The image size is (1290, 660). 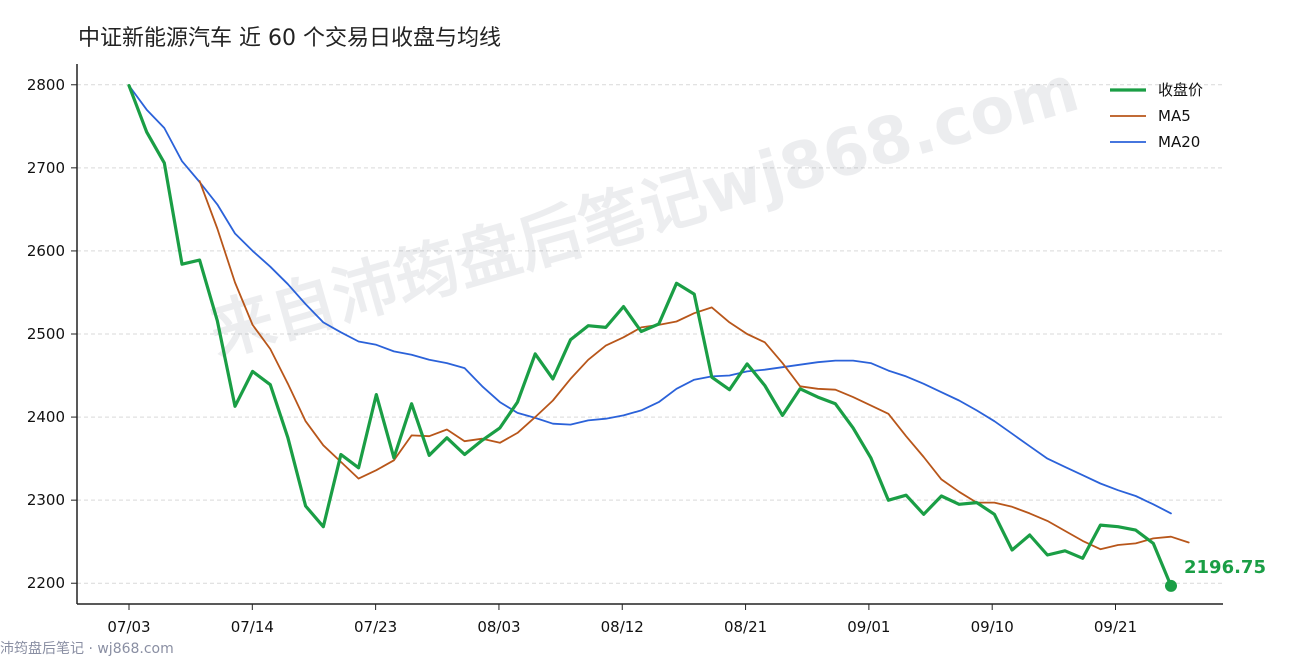 I want to click on last-point-dot, so click(x=1171, y=585).